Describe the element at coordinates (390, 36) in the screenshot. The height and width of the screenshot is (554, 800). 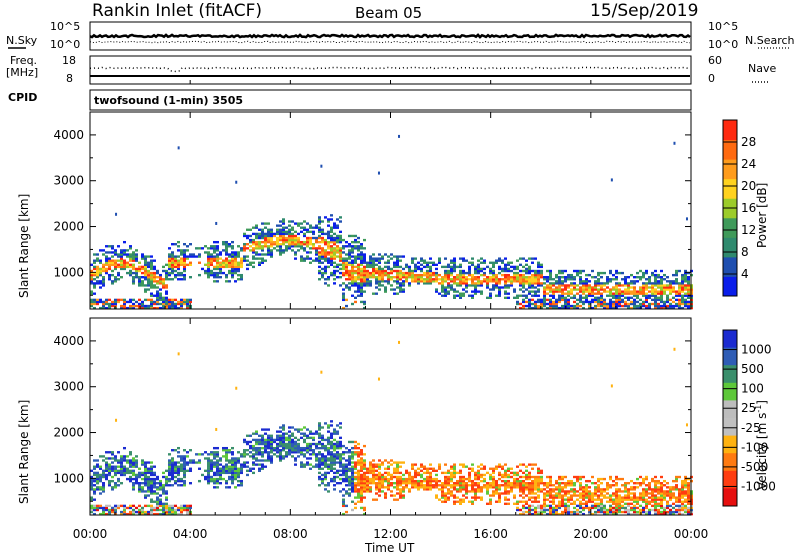
I see `noise-panel-frame` at that location.